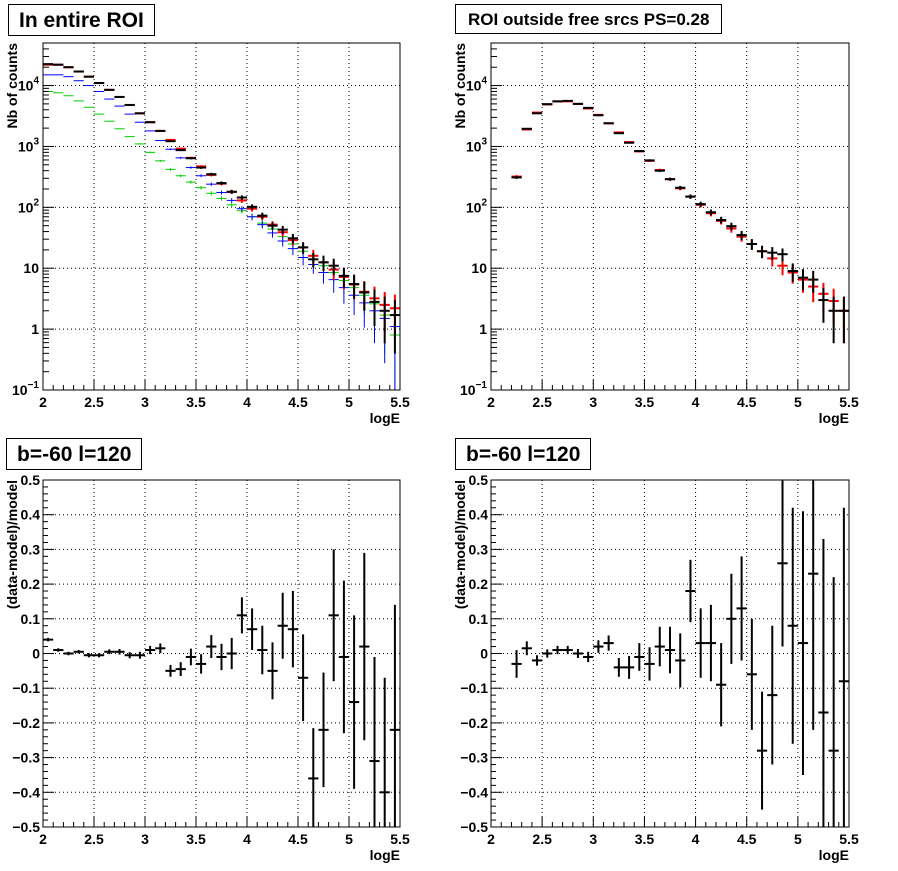  I want to click on panel-2-title: ROI outside free srcs PS=0.28, so click(589, 19).